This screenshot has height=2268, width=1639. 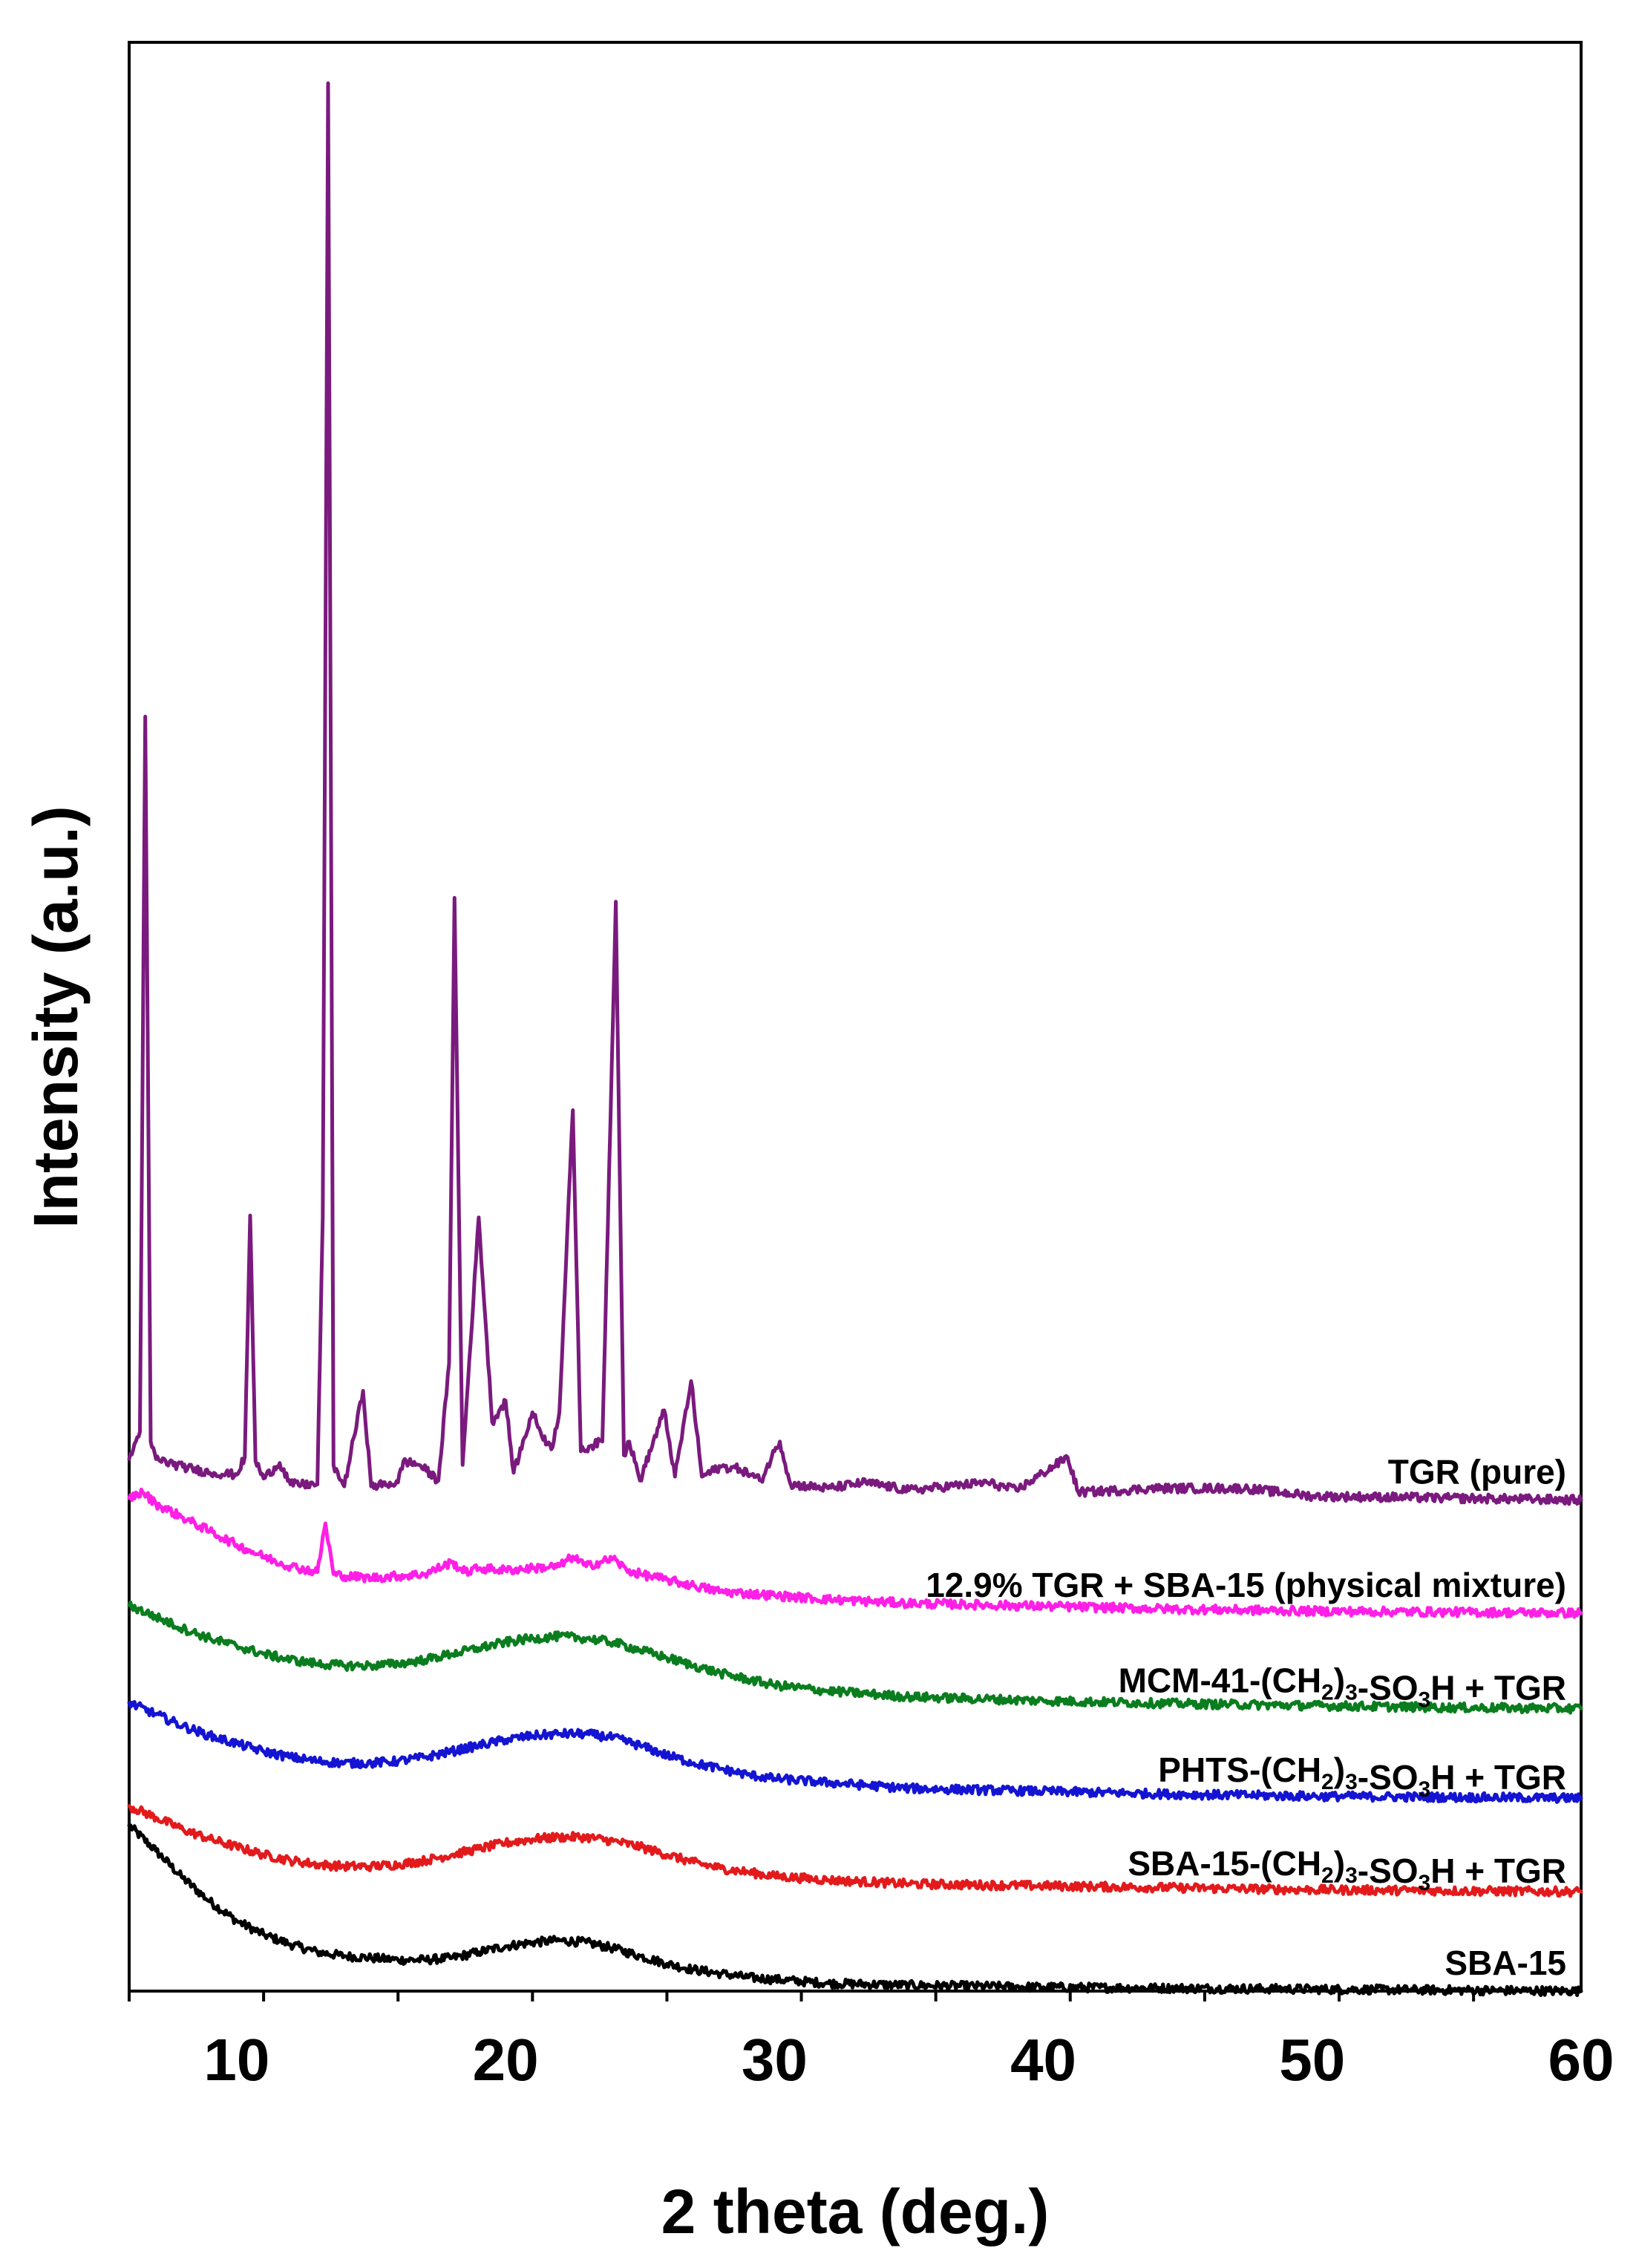 I want to click on series-label-3: MCM-41-(CH2)3-SO3H + TGR, so click(x=1342, y=1686).